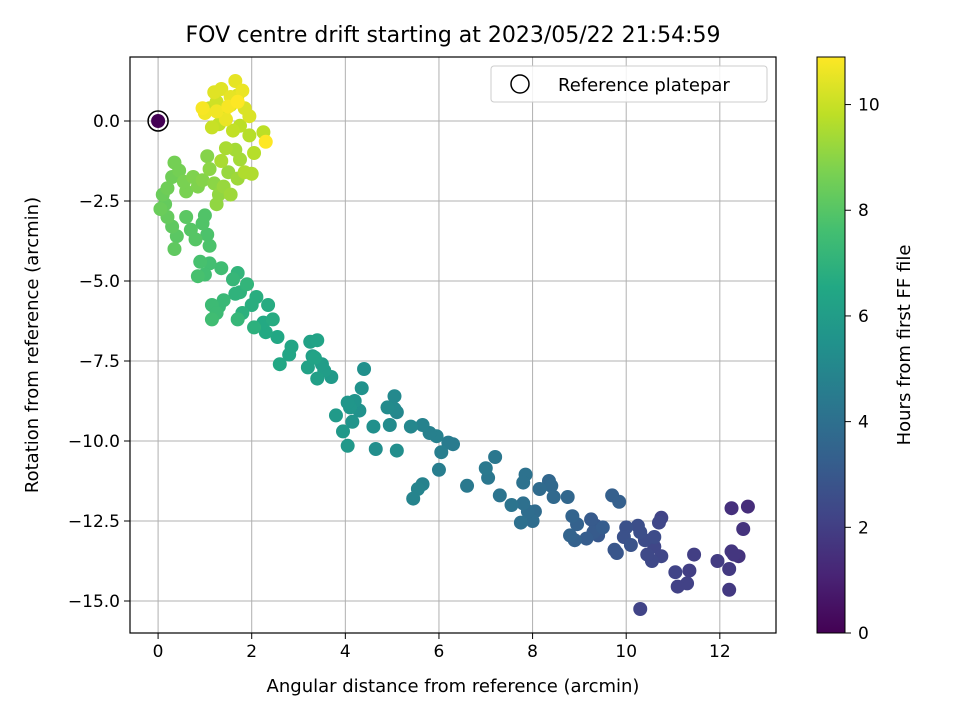 Image resolution: width=960 pixels, height=720 pixels. What do you see at coordinates (863, 528) in the screenshot?
I see `colorbar-tick-label: 2` at bounding box center [863, 528].